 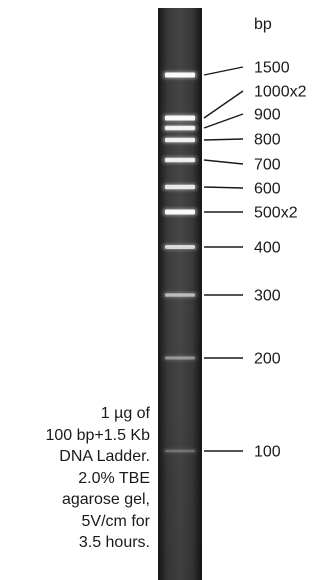 What do you see at coordinates (280, 260) in the screenshot?
I see `band-labels: 1500 1000x2 900 800 700 600 500x2 400 300 200 100` at bounding box center [280, 260].